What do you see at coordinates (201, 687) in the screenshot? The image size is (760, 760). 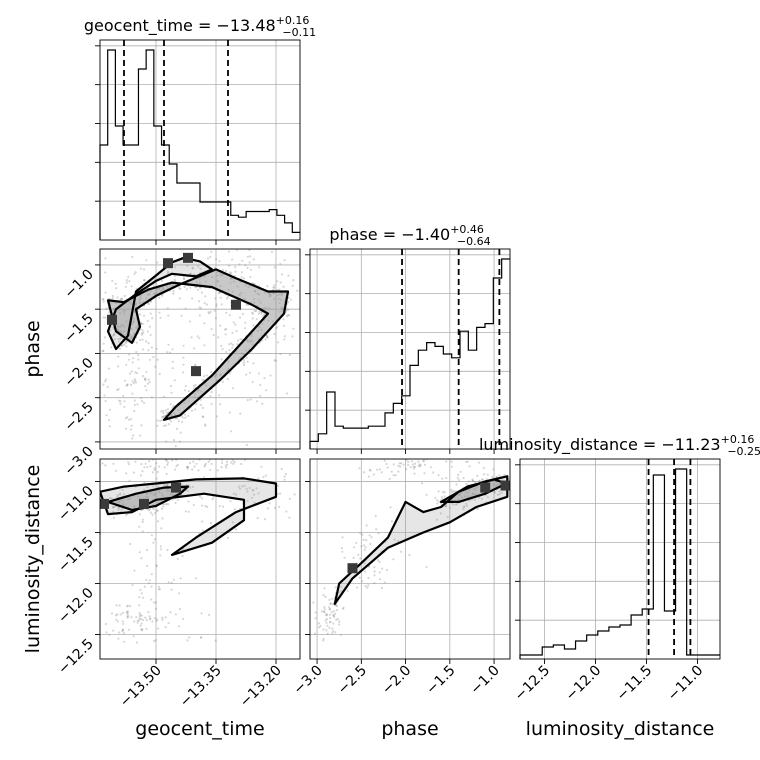 I see `x-tick-label: −13.35` at bounding box center [201, 687].